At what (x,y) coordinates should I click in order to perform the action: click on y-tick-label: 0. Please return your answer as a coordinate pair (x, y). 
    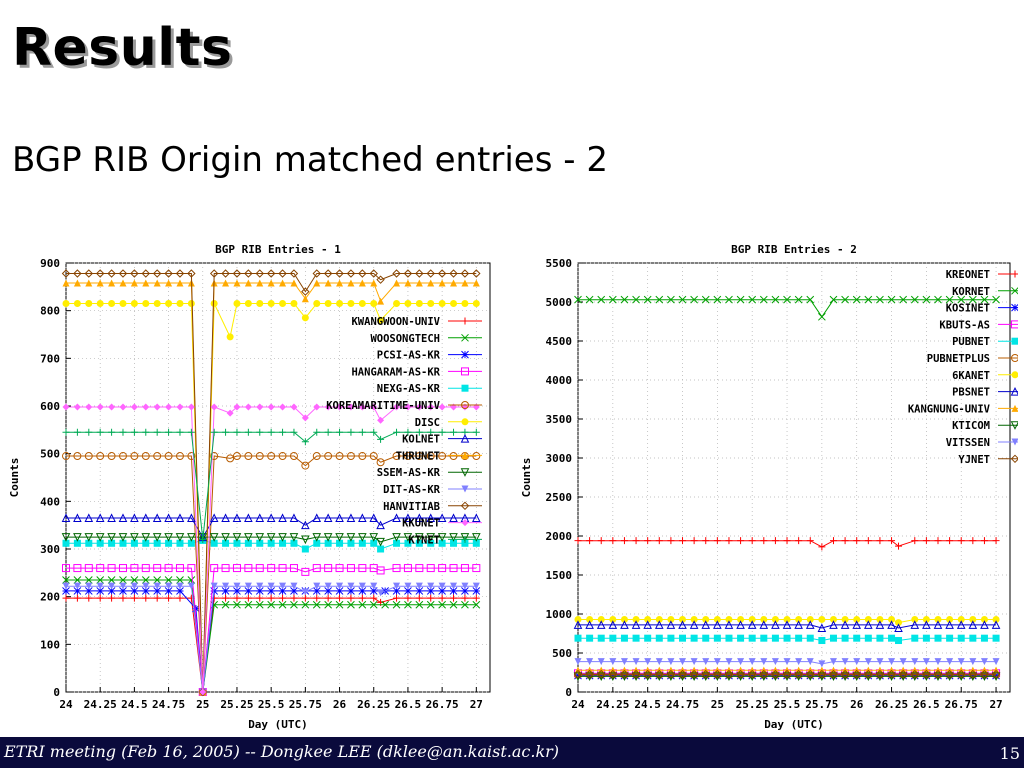
    Looking at the image, I should click on (56, 692).